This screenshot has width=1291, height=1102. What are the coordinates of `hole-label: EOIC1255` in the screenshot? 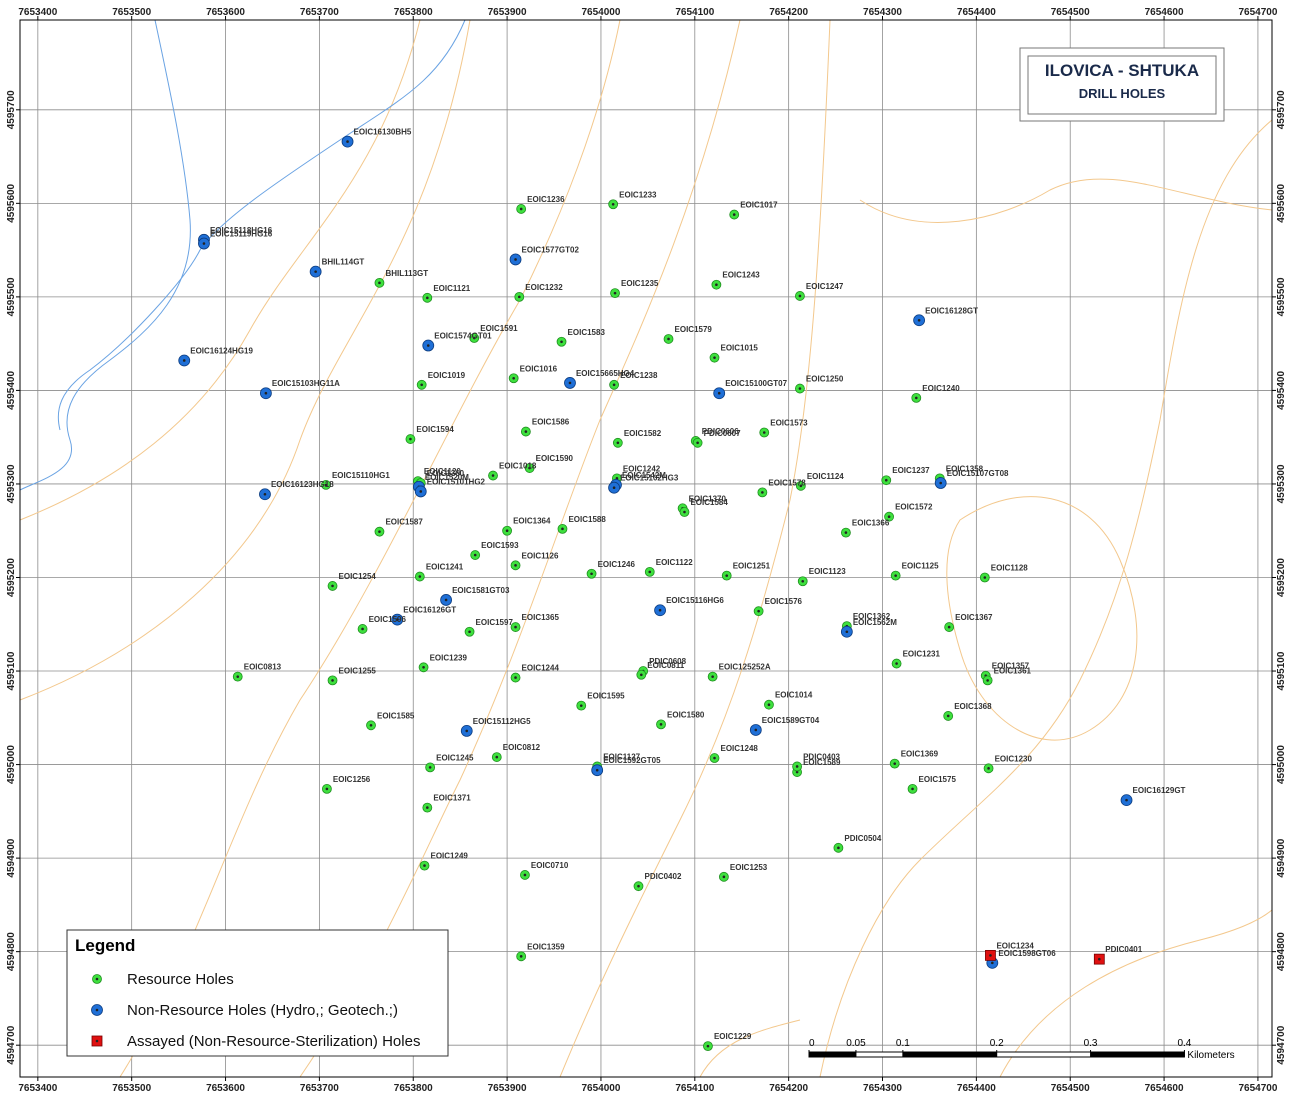 It's located at (358, 670).